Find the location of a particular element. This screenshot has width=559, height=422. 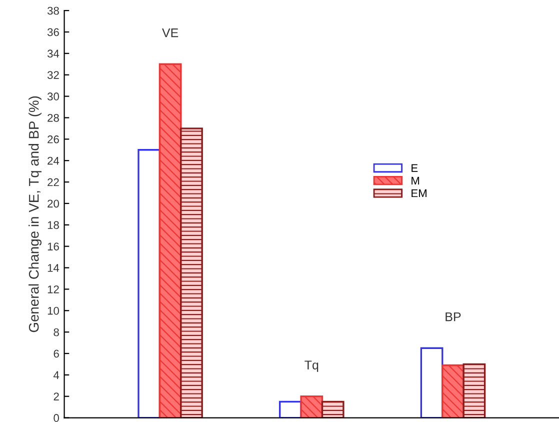

y-tick-label: 24 is located at coordinates (54, 160).